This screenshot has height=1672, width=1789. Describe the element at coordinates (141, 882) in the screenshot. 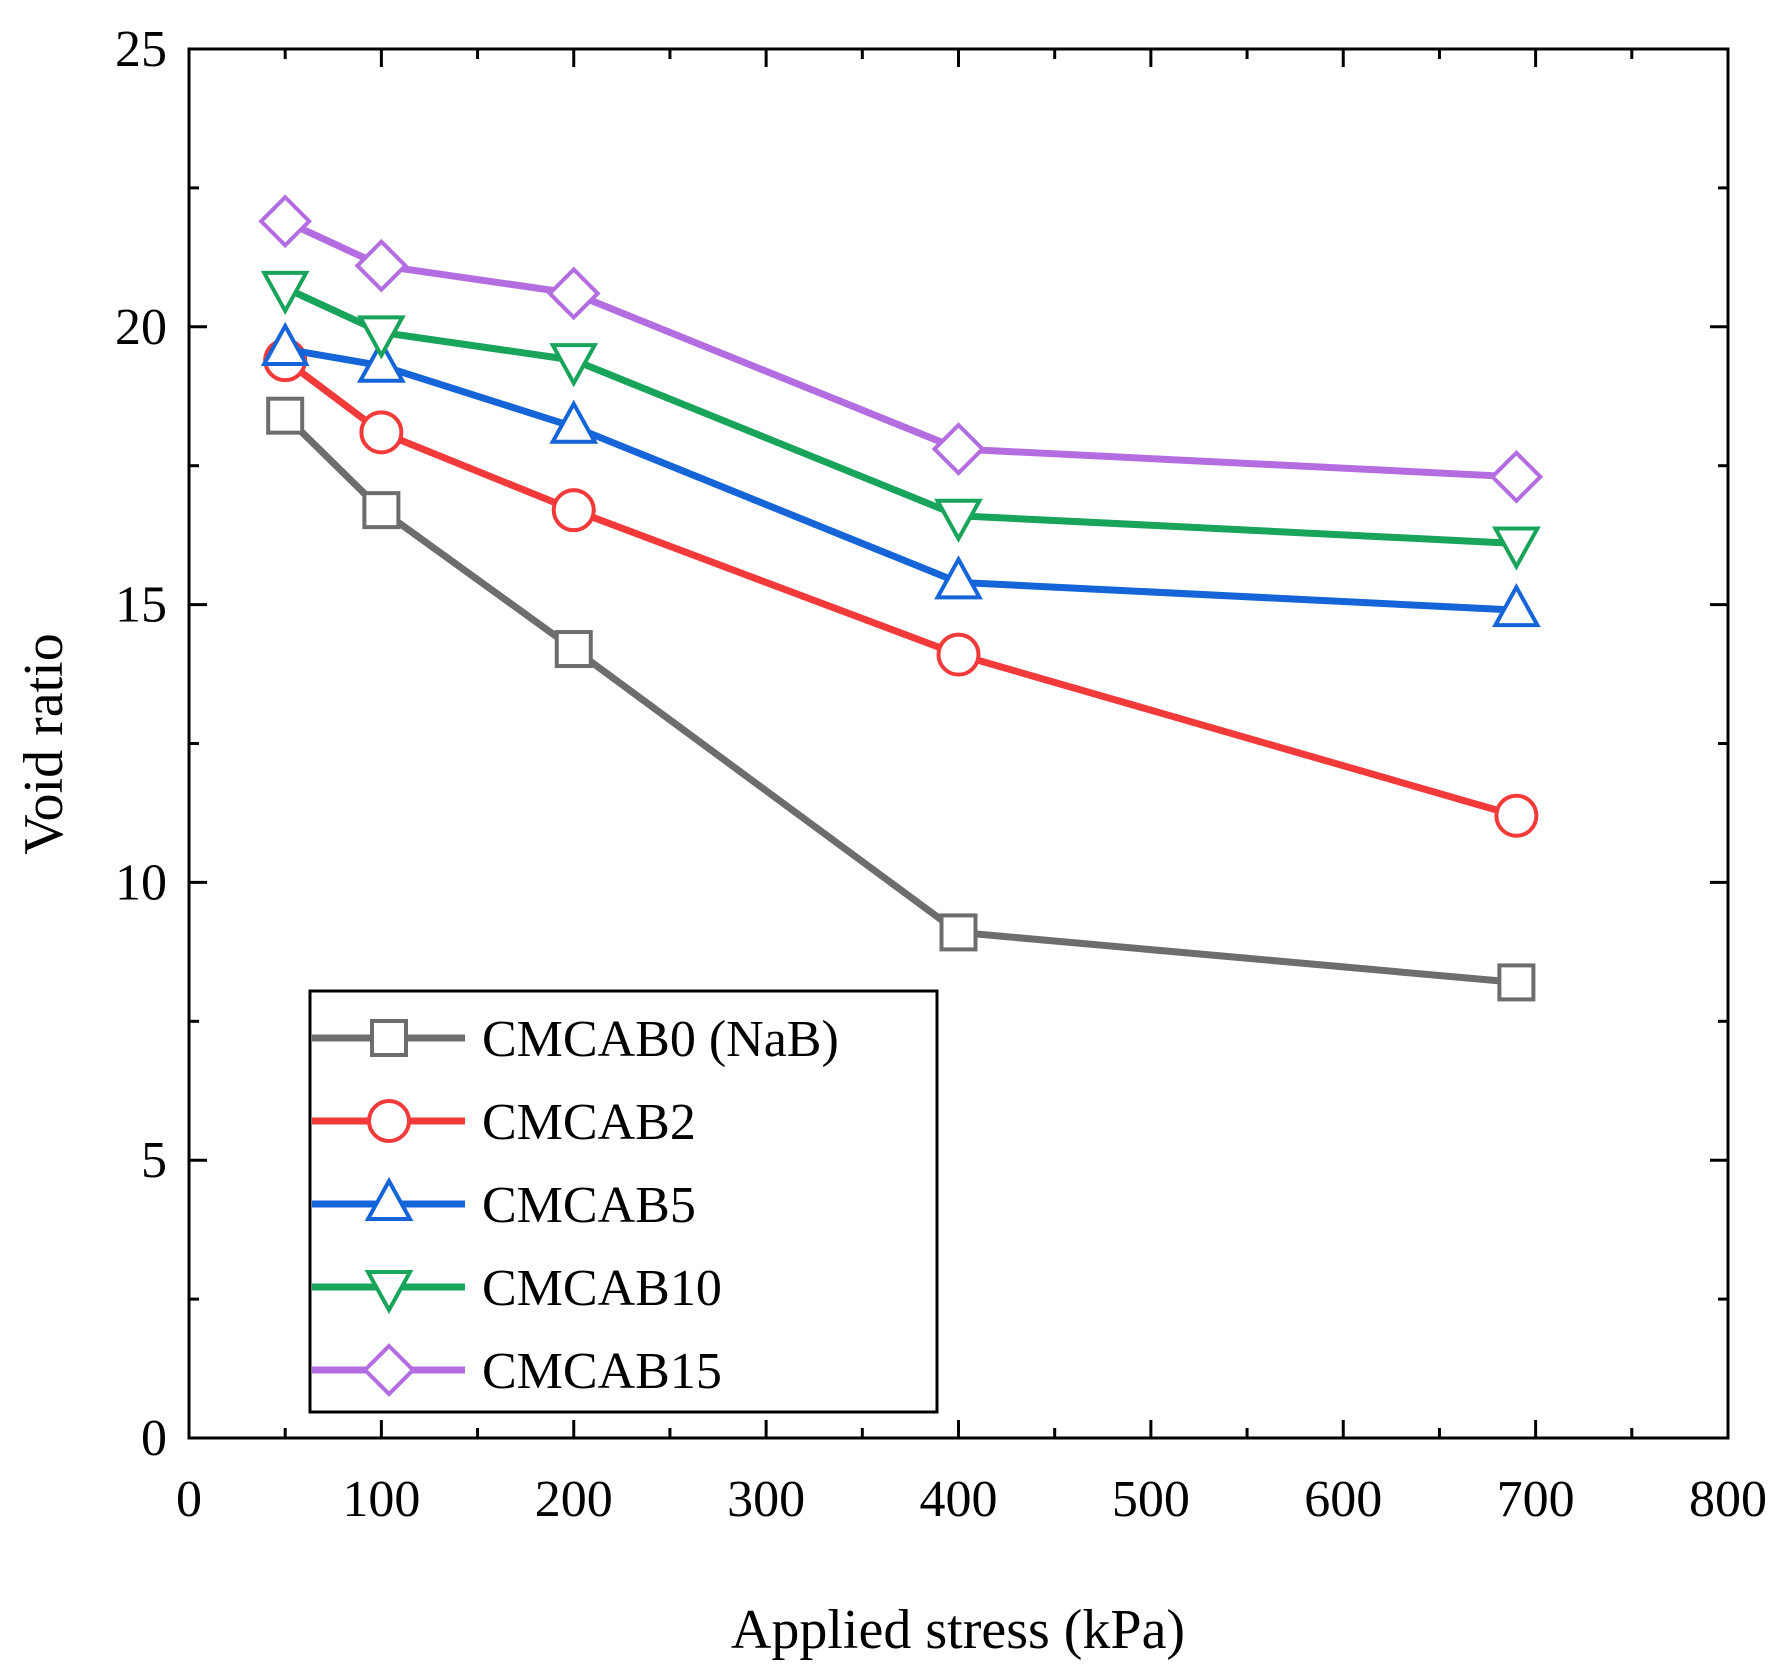

I see `y-tick-label: 10` at that location.